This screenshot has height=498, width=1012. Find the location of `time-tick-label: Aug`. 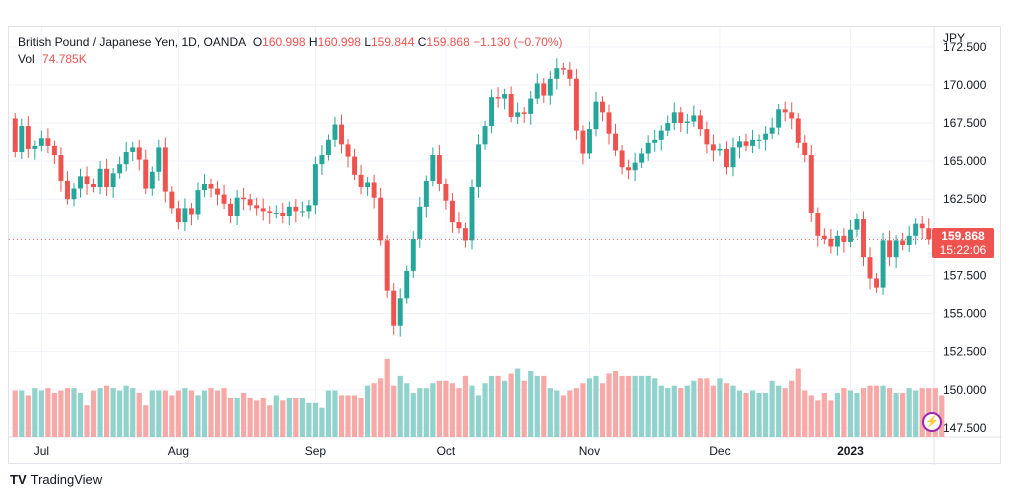

time-tick-label: Aug is located at coordinates (178, 451).